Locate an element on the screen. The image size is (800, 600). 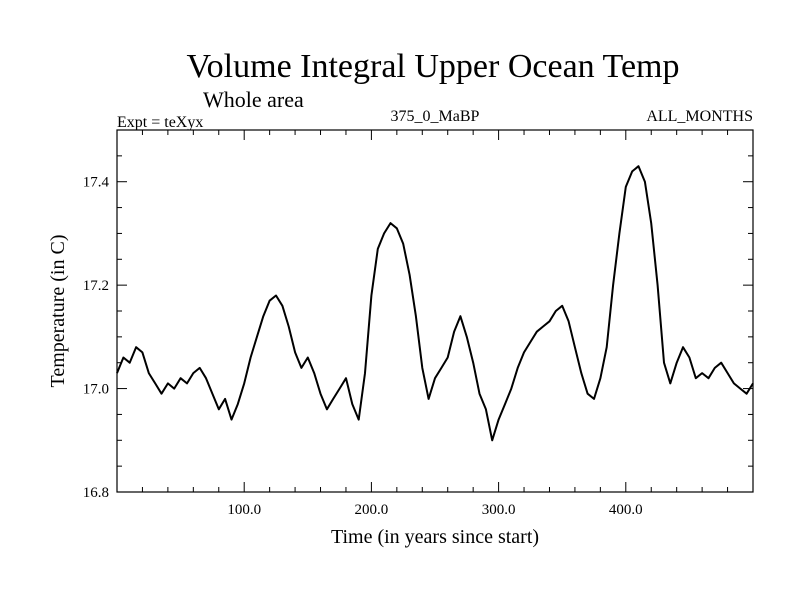
y-tick-label: 16.8 is located at coordinates (96, 493).